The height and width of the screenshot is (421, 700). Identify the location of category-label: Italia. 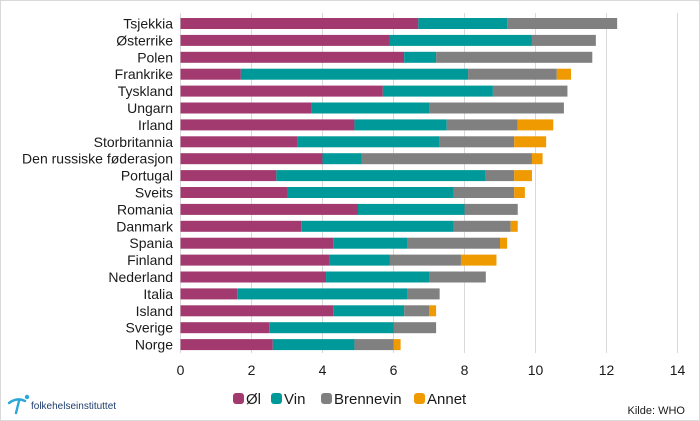
(158, 294).